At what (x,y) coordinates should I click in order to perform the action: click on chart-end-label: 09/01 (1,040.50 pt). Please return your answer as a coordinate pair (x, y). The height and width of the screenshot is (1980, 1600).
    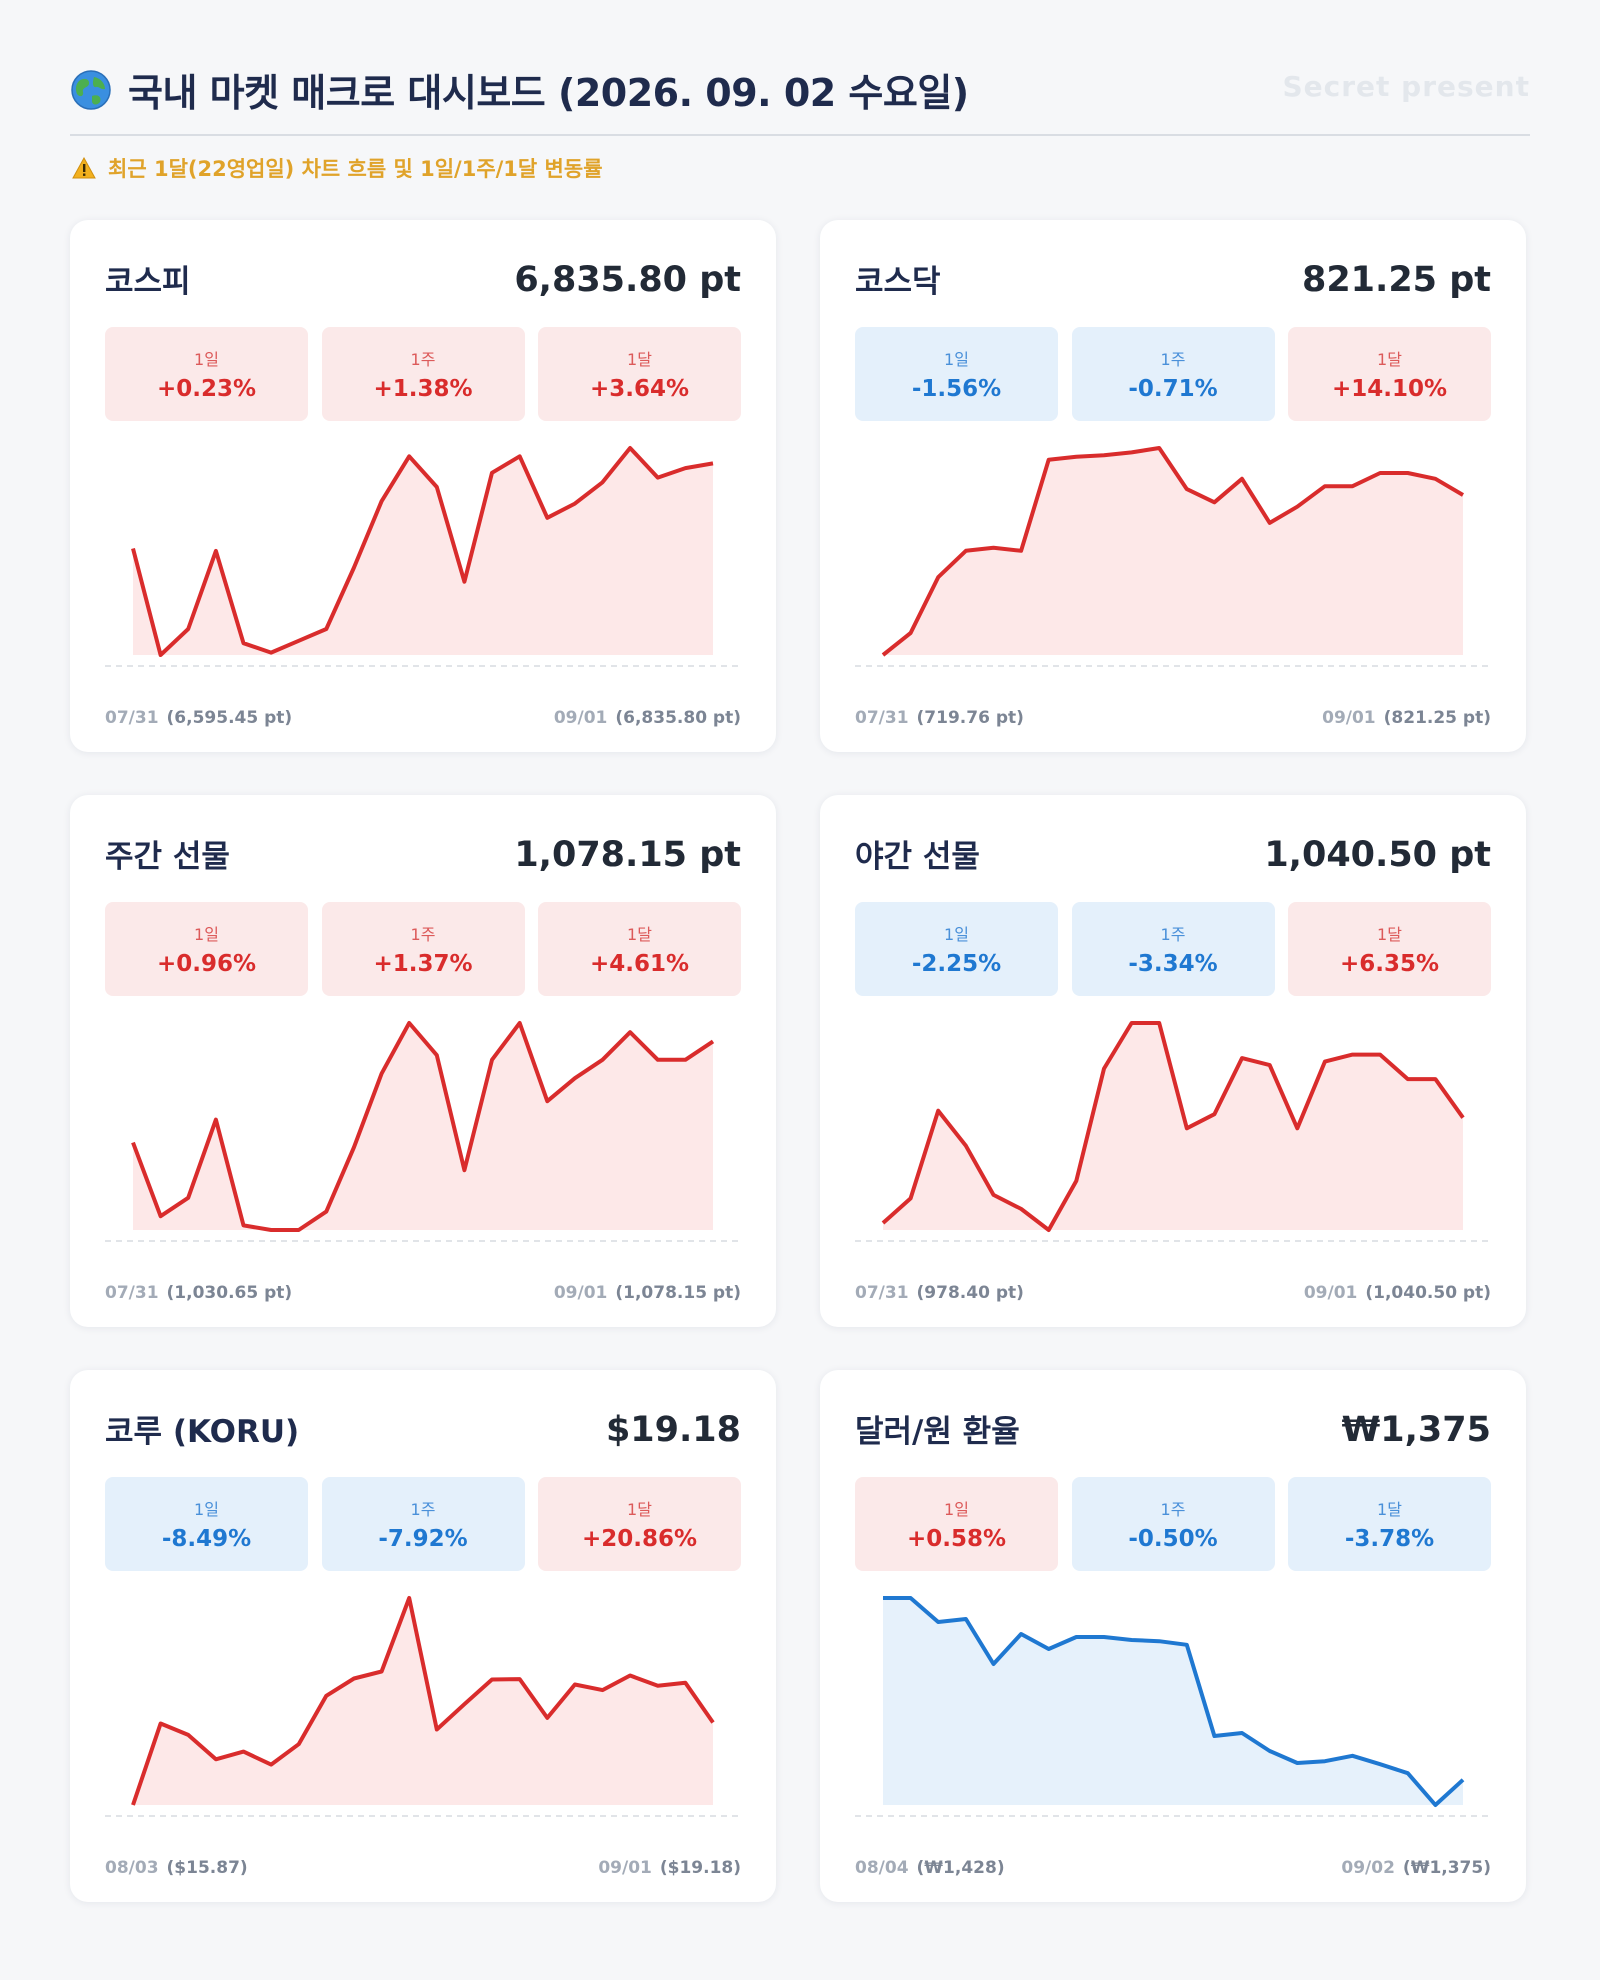
    Looking at the image, I should click on (1397, 1293).